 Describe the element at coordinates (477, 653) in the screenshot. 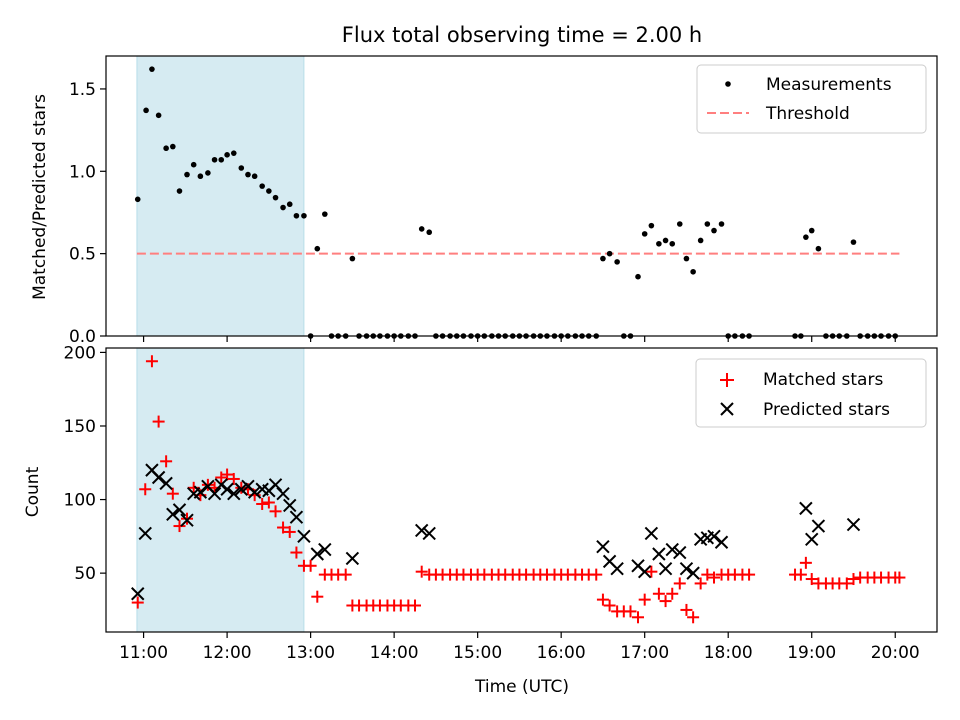

I see `bottom-x-tick-label: 15:00` at that location.